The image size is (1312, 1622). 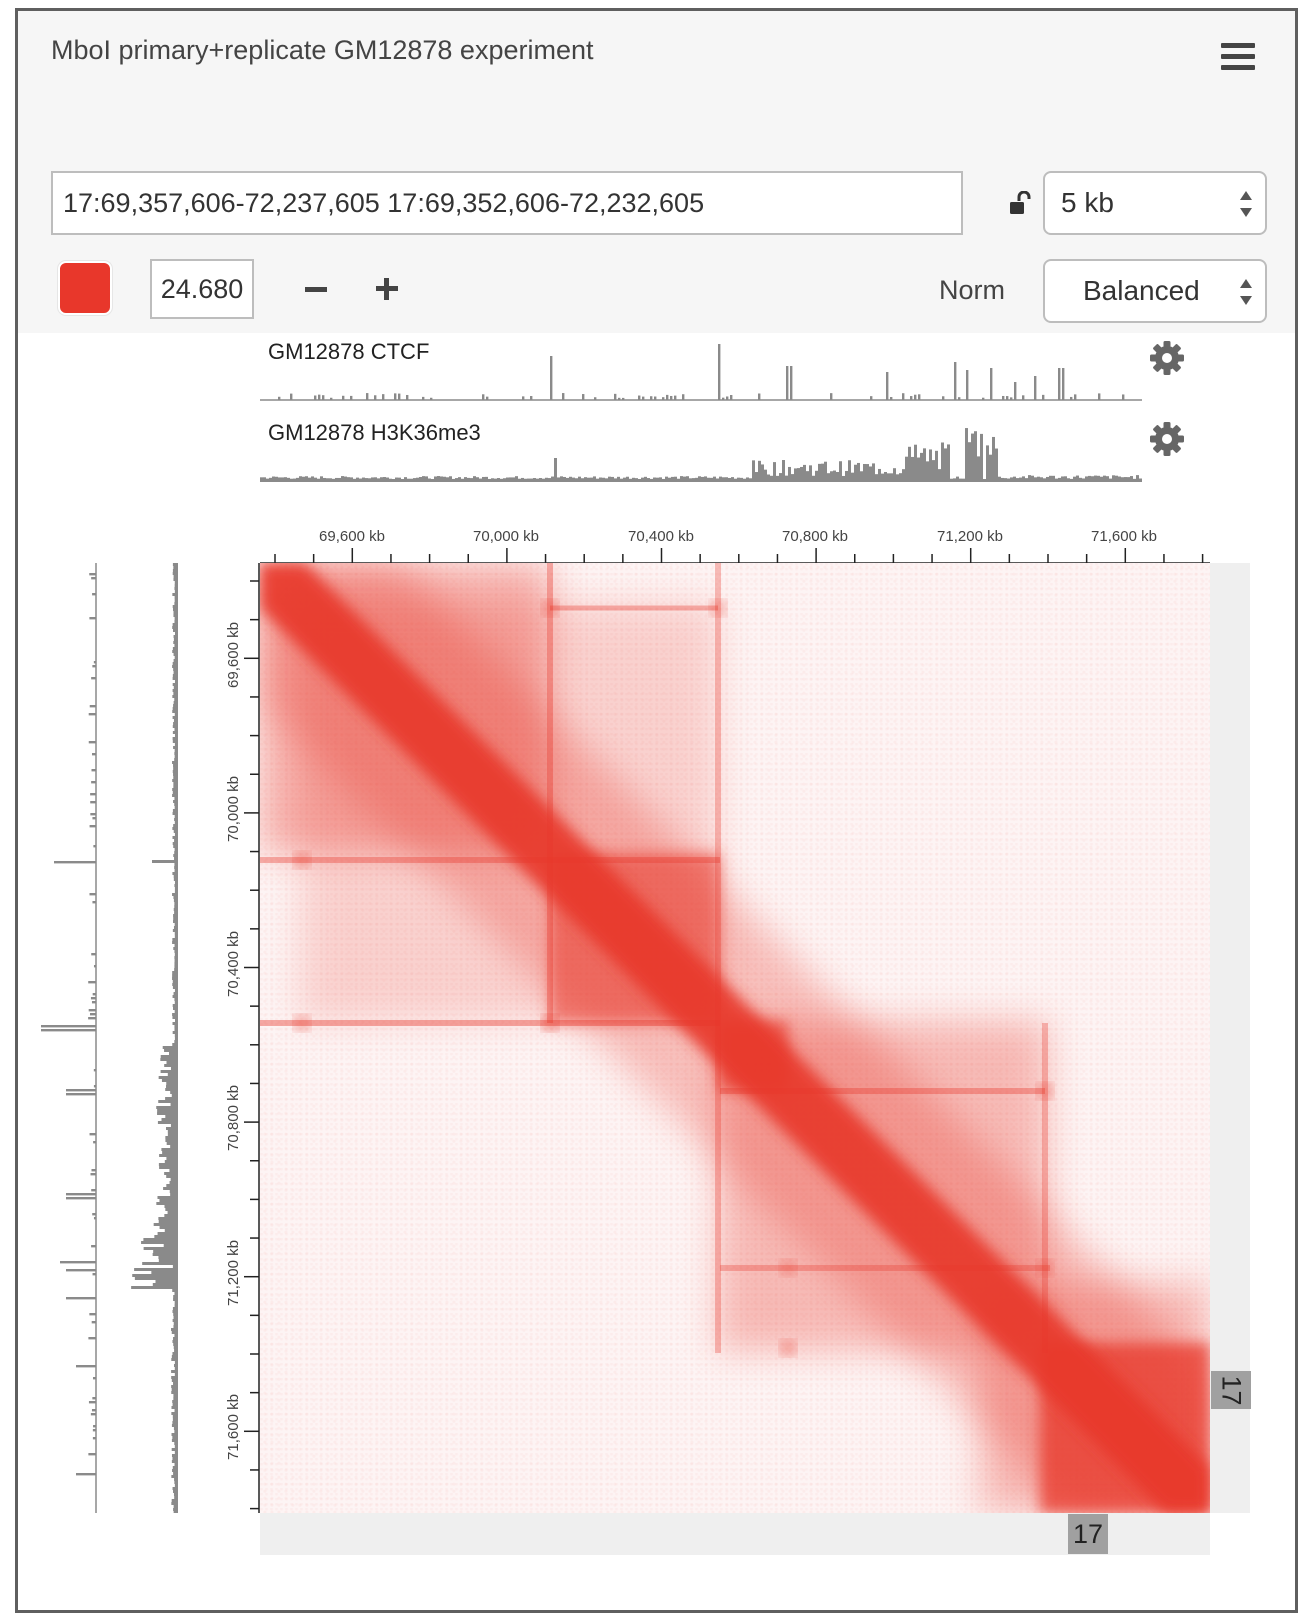 What do you see at coordinates (1155, 291) in the screenshot?
I see `normalization-select: Balanced` at bounding box center [1155, 291].